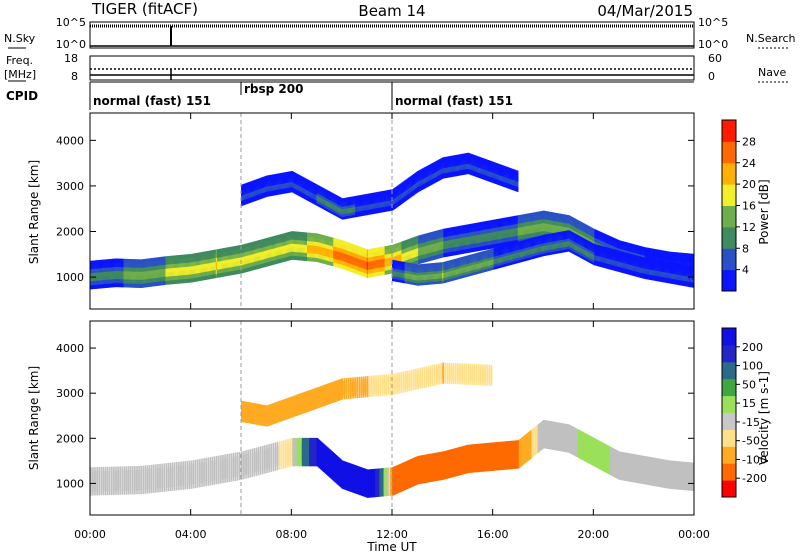 This screenshot has width=800, height=554. I want to click on nave-tick-bottom: 0, so click(711, 76).